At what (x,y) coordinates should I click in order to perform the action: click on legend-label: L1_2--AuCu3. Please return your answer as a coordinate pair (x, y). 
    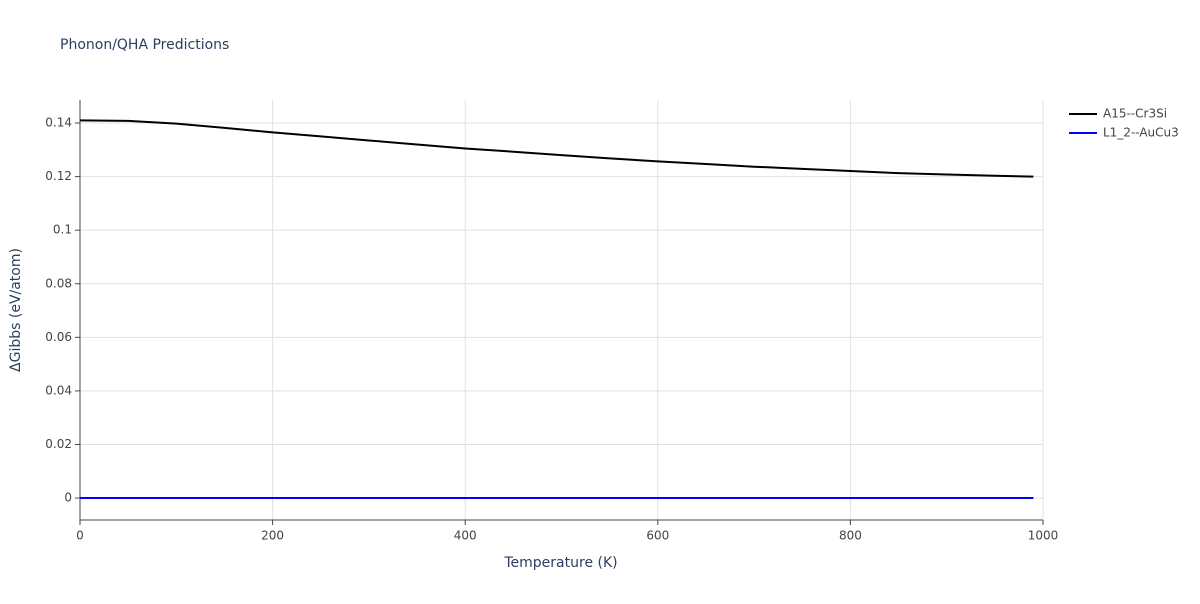
    Looking at the image, I should click on (1141, 133).